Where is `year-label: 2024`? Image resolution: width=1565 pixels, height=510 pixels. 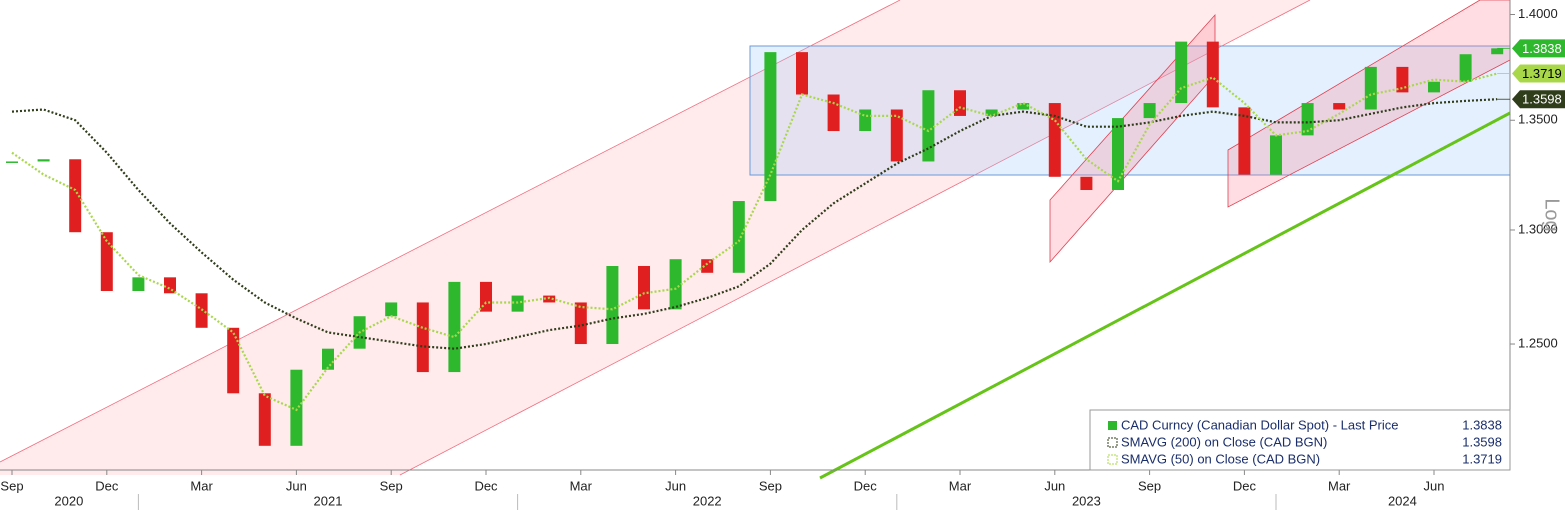
year-label: 2024 is located at coordinates (1402, 500).